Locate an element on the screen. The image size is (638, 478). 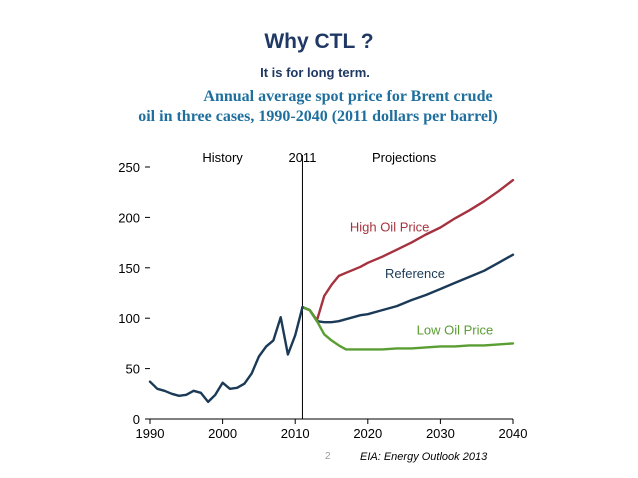
slide-number: 2 is located at coordinates (328, 456).